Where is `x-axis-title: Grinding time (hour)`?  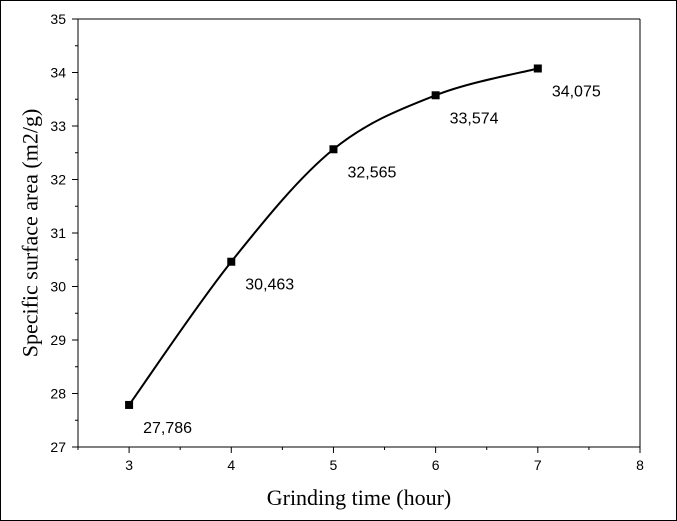 x-axis-title: Grinding time (hour) is located at coordinates (359, 497).